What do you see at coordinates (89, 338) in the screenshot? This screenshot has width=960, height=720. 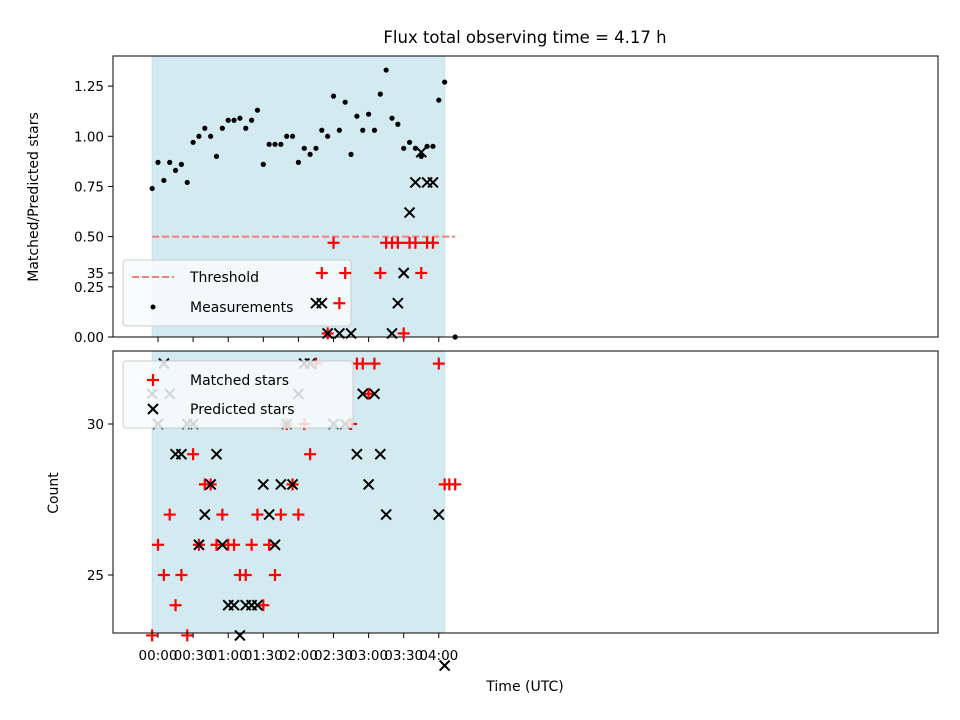 I see `y-tick-label: 0.00` at bounding box center [89, 338].